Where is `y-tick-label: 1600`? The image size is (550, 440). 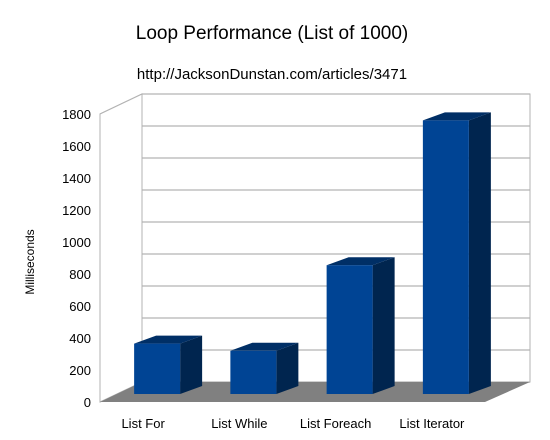
y-tick-label: 1600 is located at coordinates (76, 146).